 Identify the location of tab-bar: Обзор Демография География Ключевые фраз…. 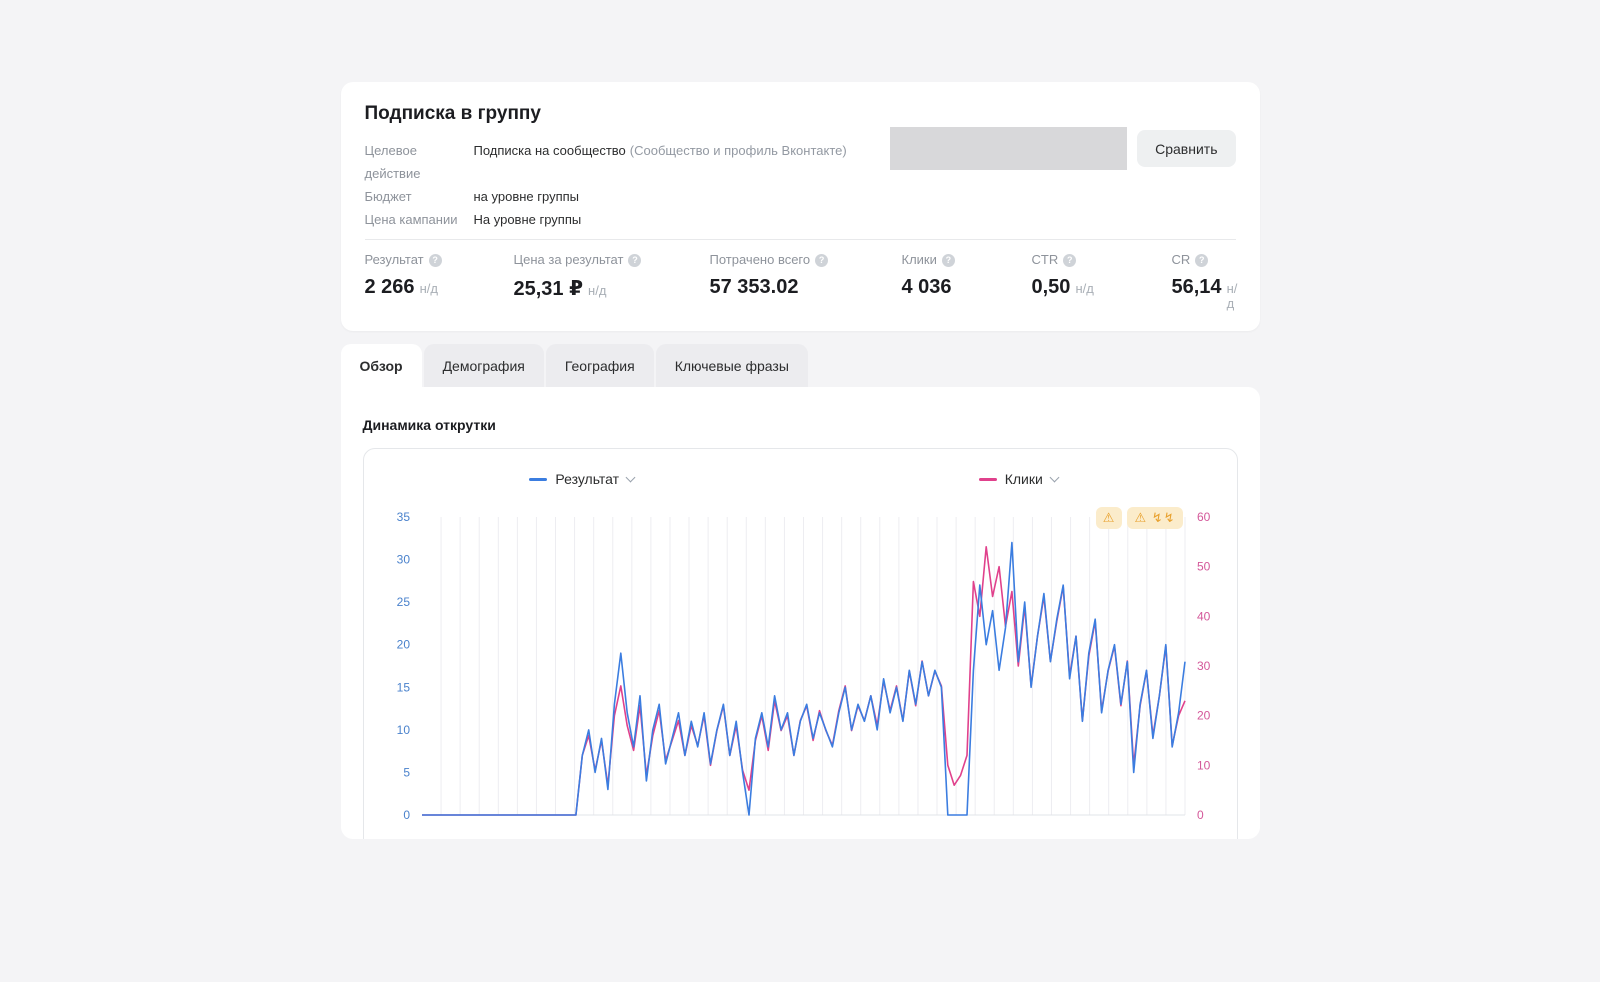
(800, 365).